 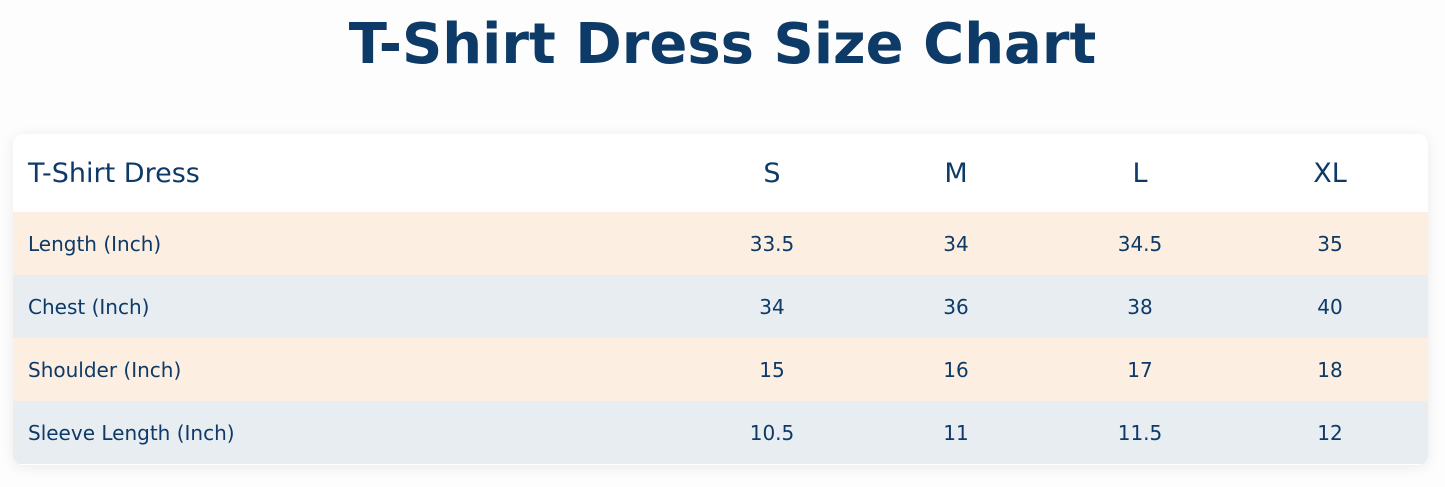 I want to click on measurement-row: Length (Inch) 33.5 34 34.5 35, so click(x=720, y=243).